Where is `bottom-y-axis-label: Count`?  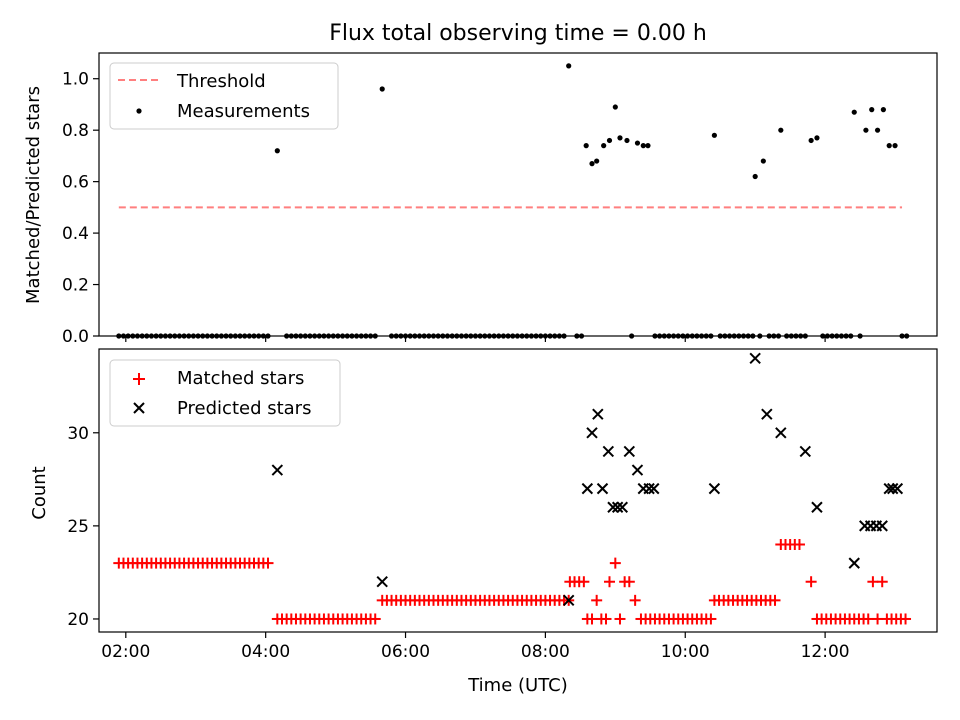
bottom-y-axis-label: Count is located at coordinates (39, 492).